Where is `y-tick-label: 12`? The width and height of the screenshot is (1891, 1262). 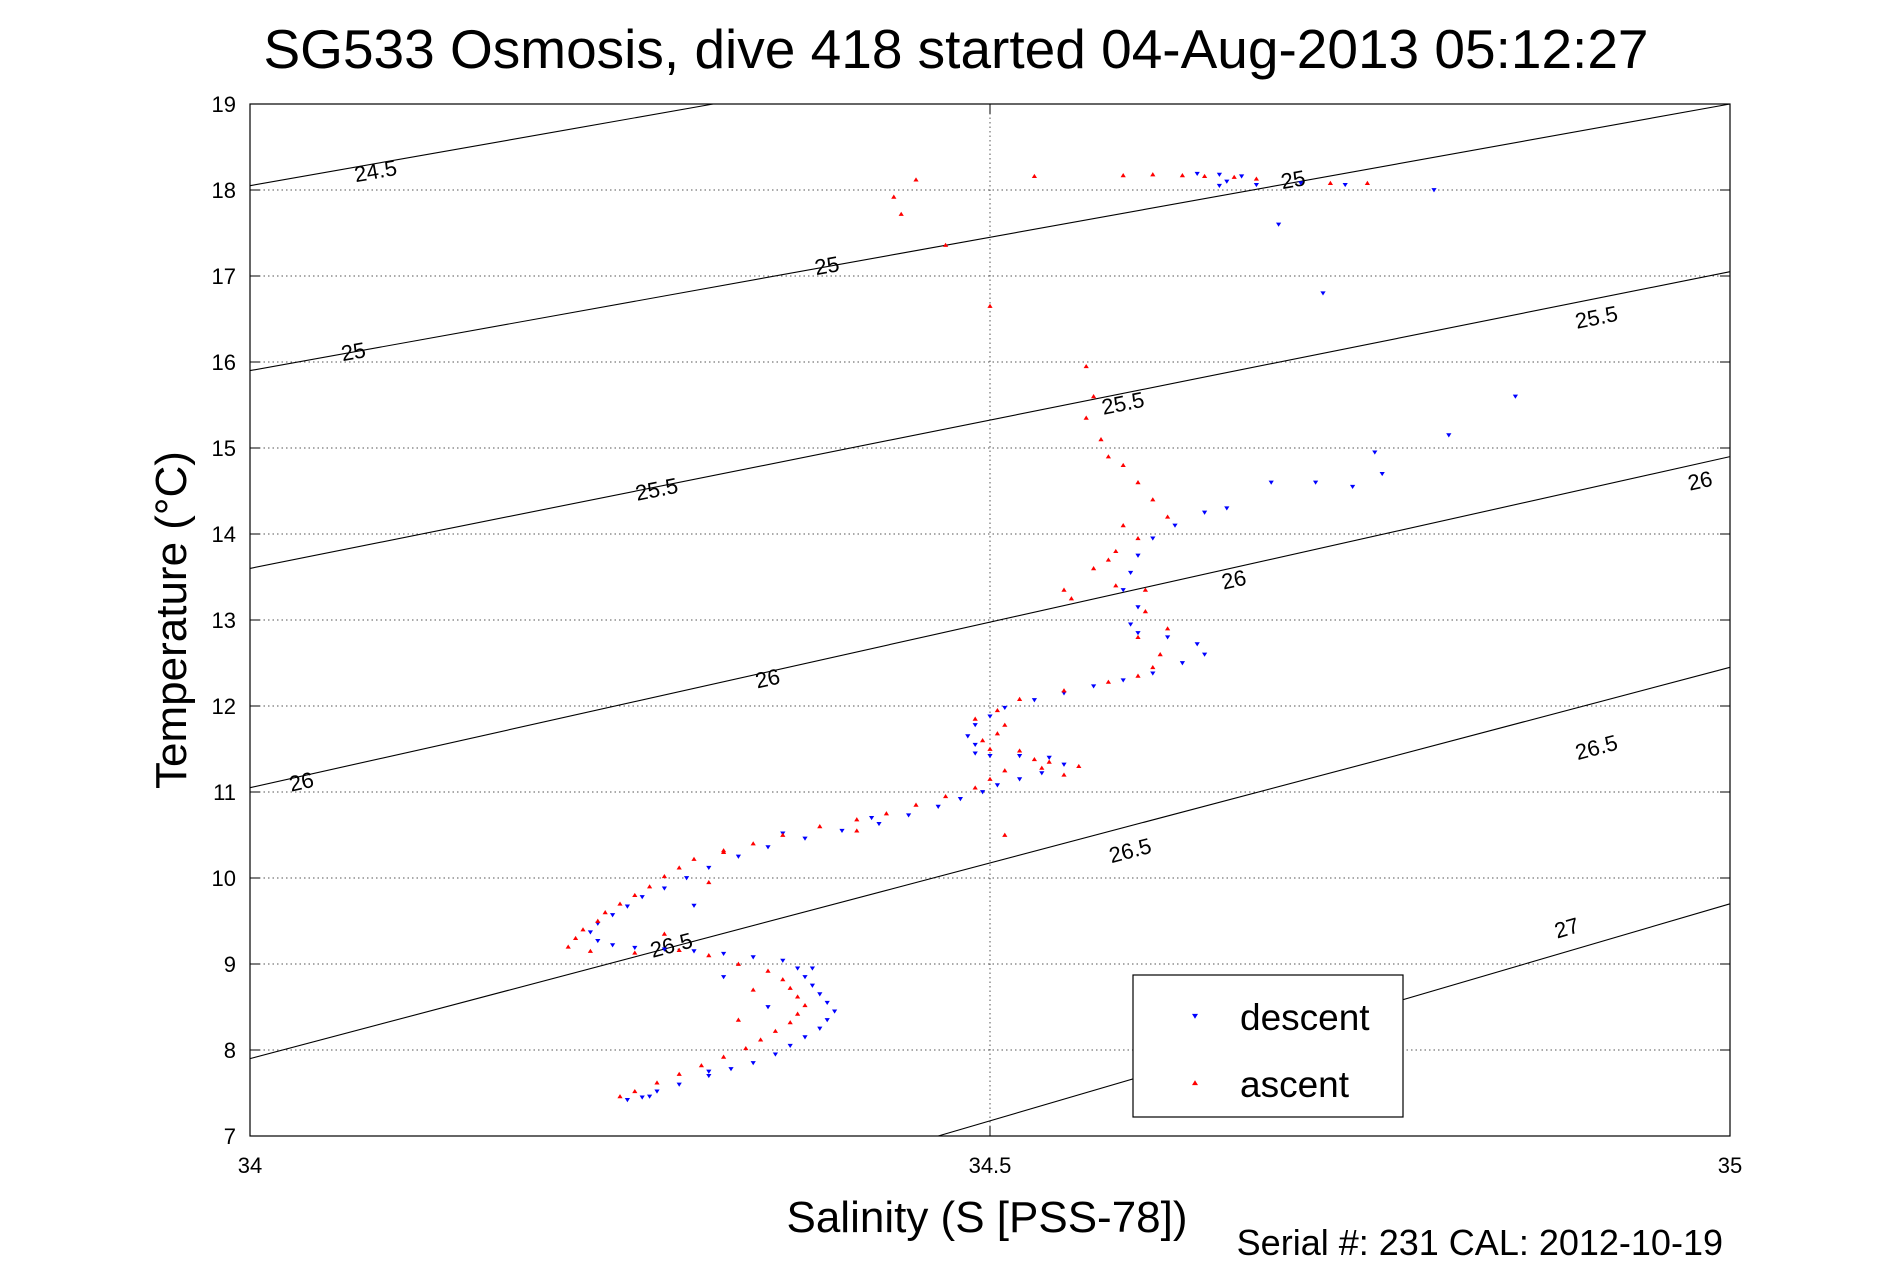
y-tick-label: 12 is located at coordinates (224, 706).